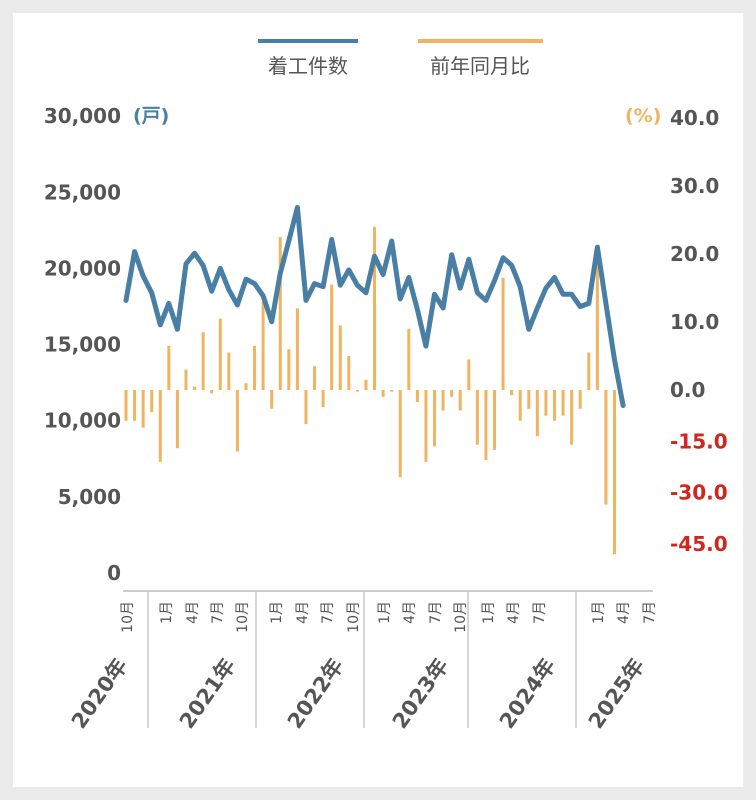  Describe the element at coordinates (315, 693) in the screenshot. I see `x-year-label: 2022年` at that location.